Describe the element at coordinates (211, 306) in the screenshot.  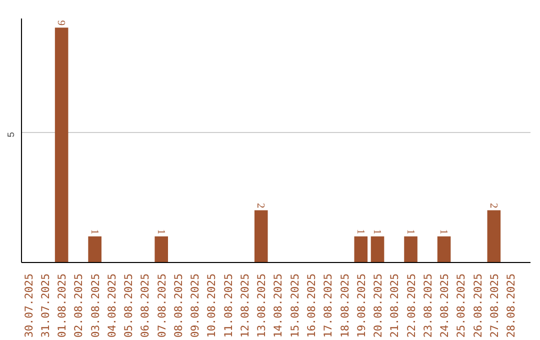
I see `x-tick-label: 10.08.2025` at that location.